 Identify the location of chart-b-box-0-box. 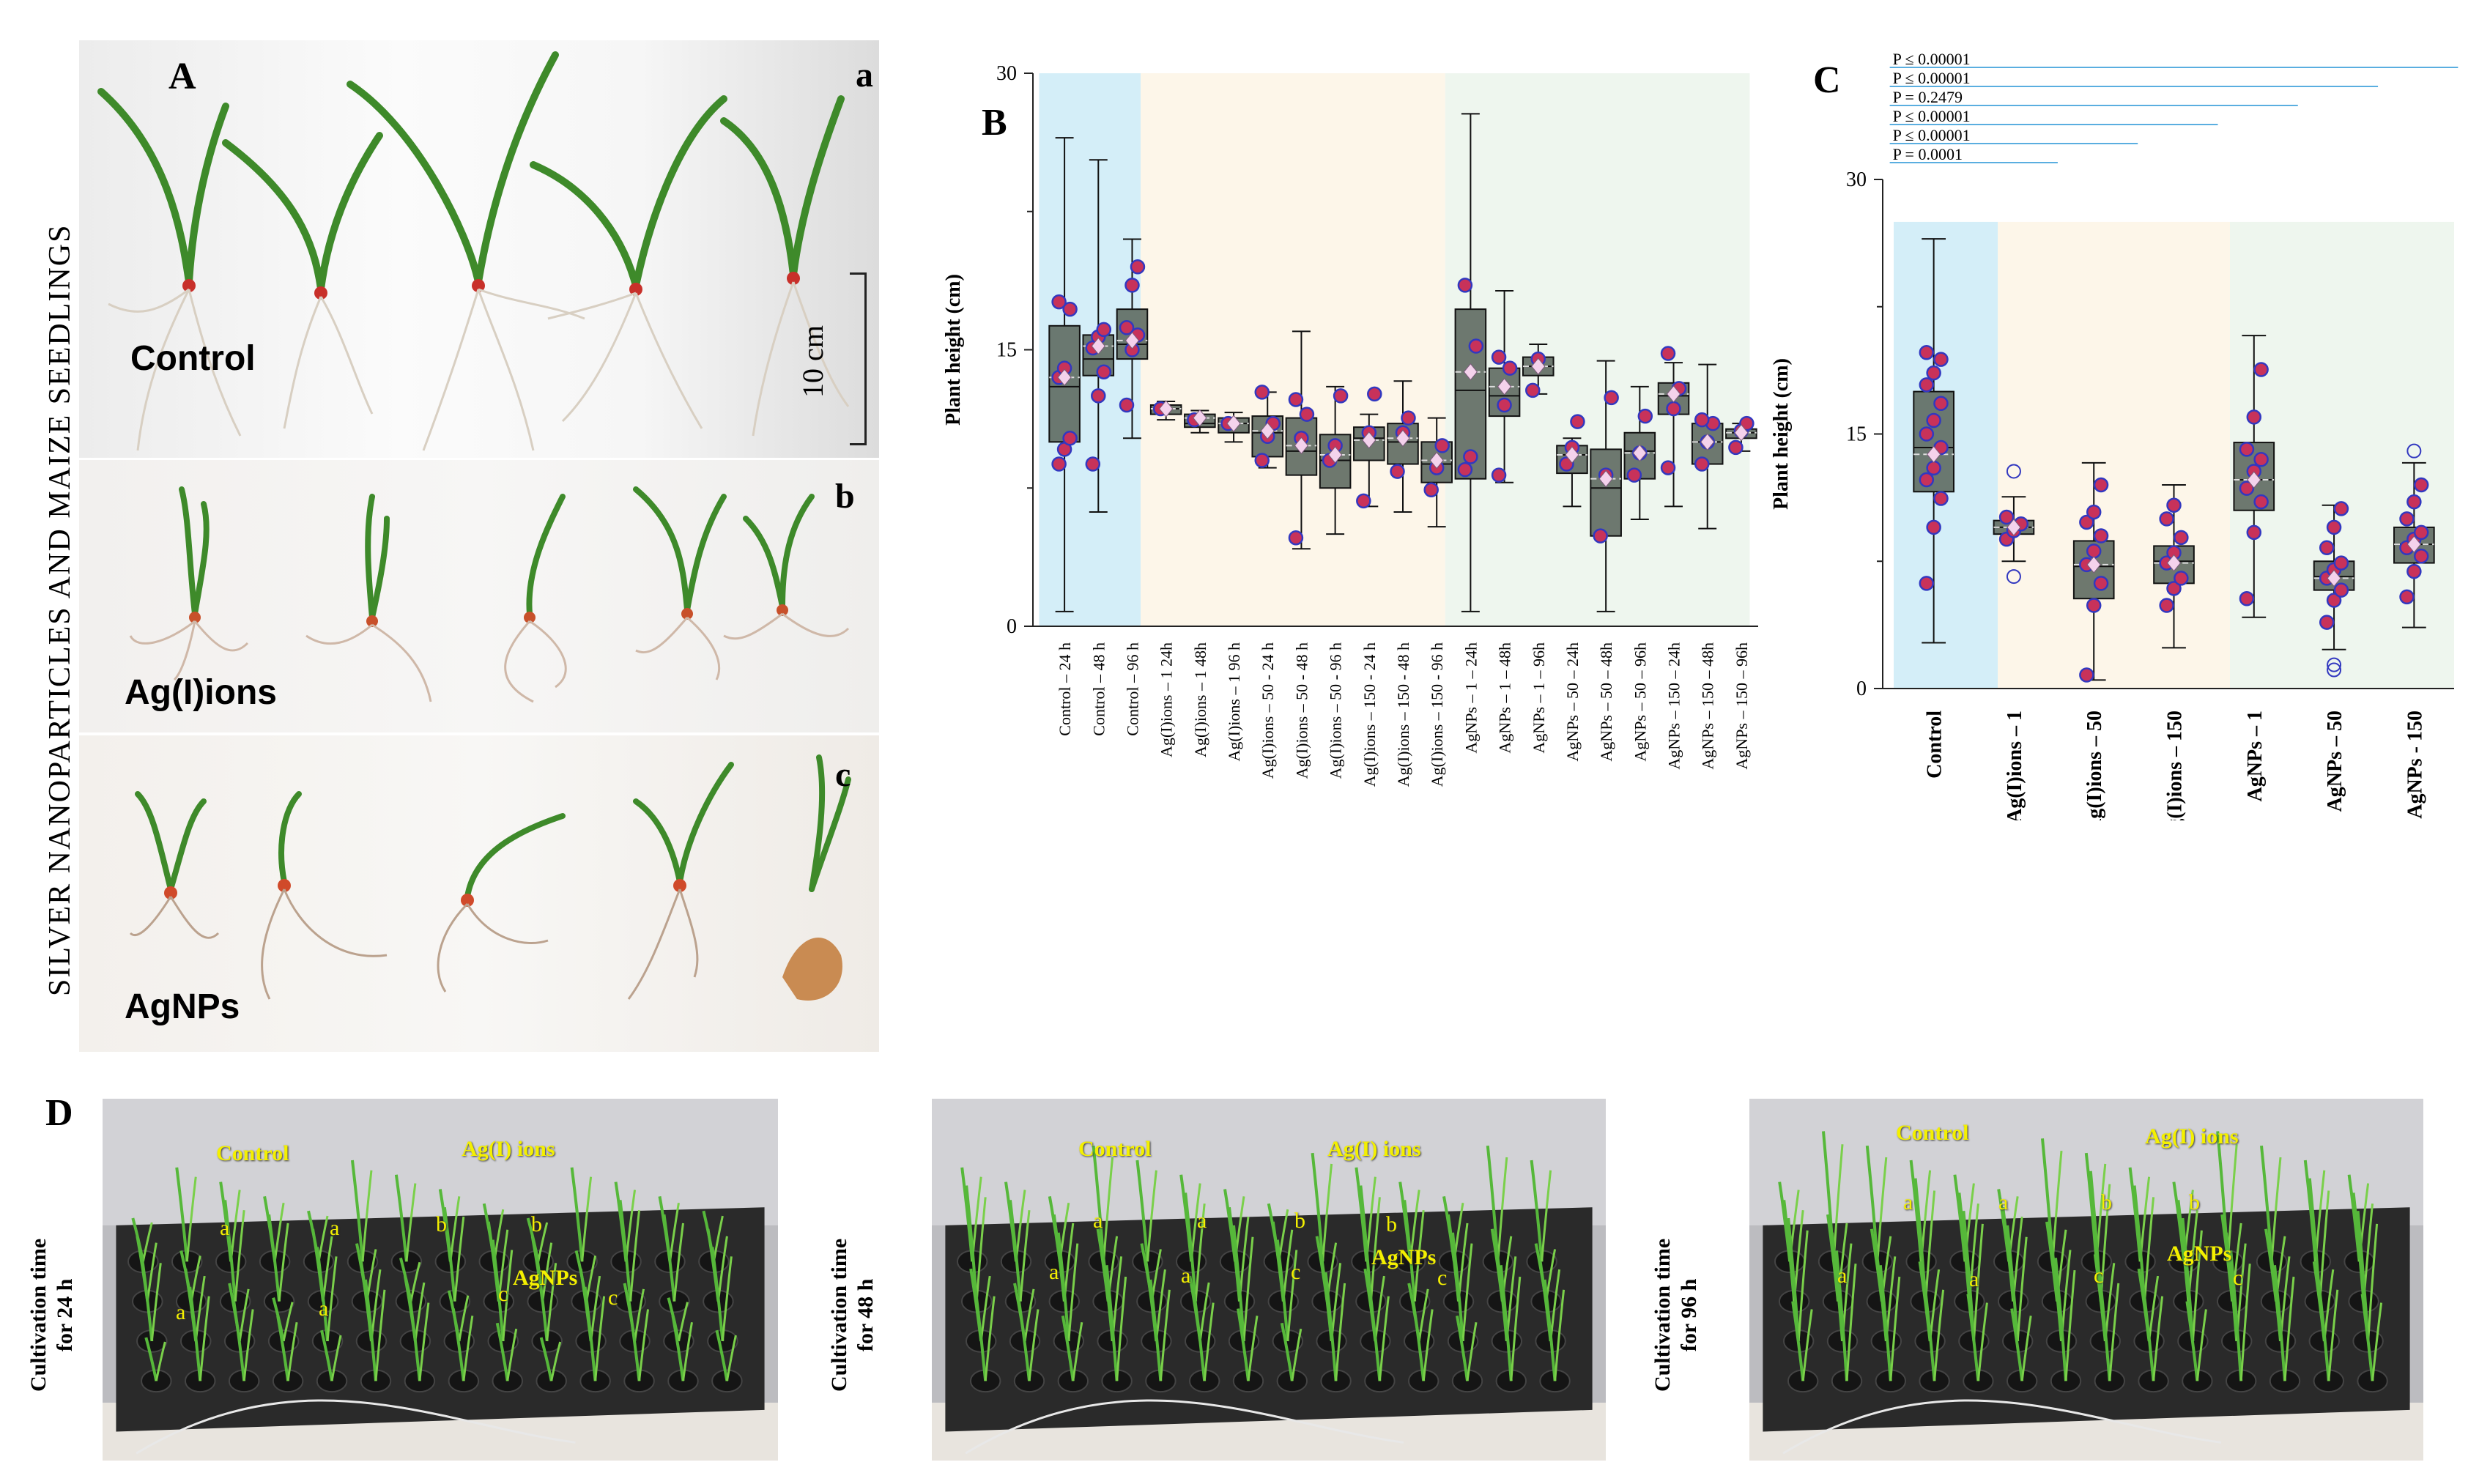
(1064, 384).